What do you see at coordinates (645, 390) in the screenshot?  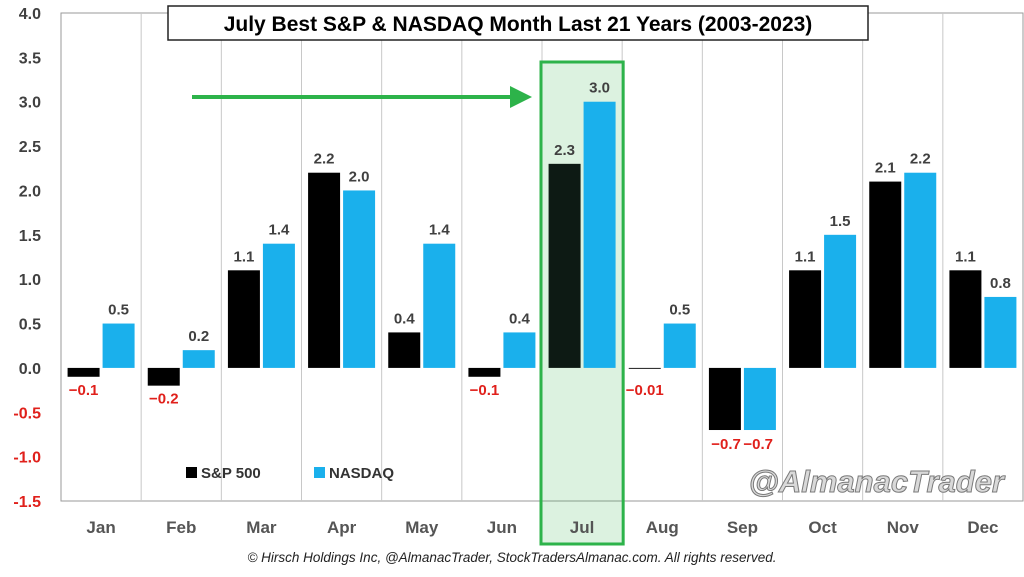 I see `sp500-value-label-aug: −0.01` at bounding box center [645, 390].